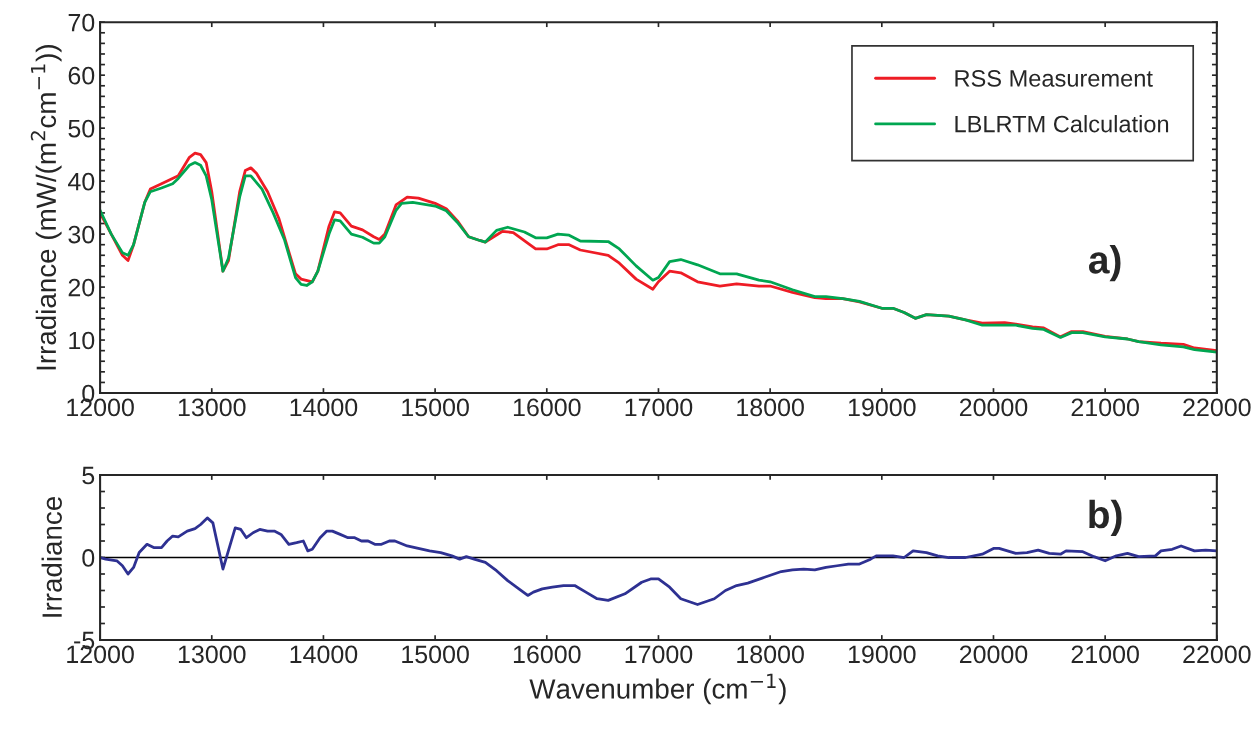  Describe the element at coordinates (51, 556) in the screenshot. I see `y-axis-title: Irradiance` at that location.